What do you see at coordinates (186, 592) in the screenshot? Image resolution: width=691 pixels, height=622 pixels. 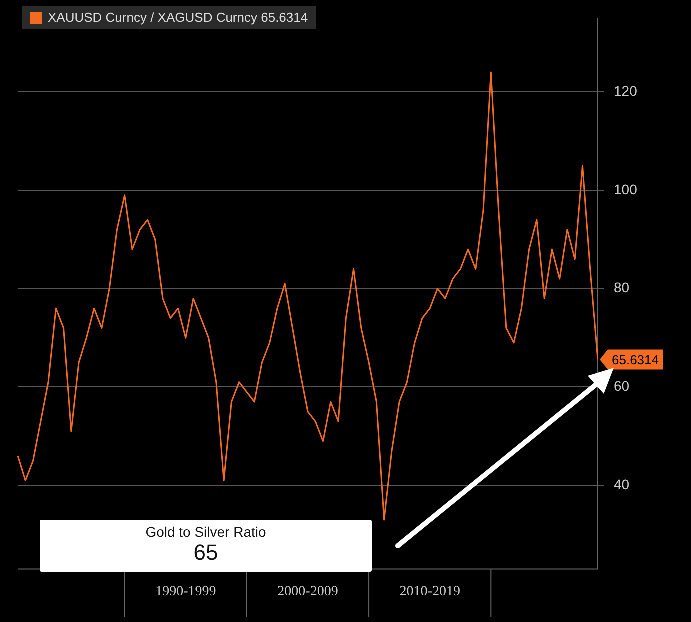 I see `x-tick-label: 1990-1999` at bounding box center [186, 592].